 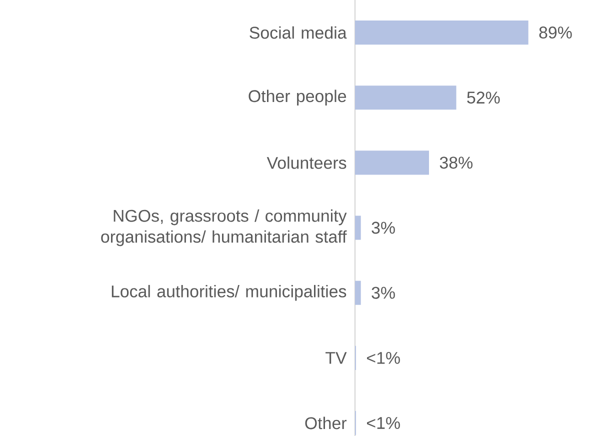 I want to click on y-tick-label: Social media, so click(x=298, y=32).